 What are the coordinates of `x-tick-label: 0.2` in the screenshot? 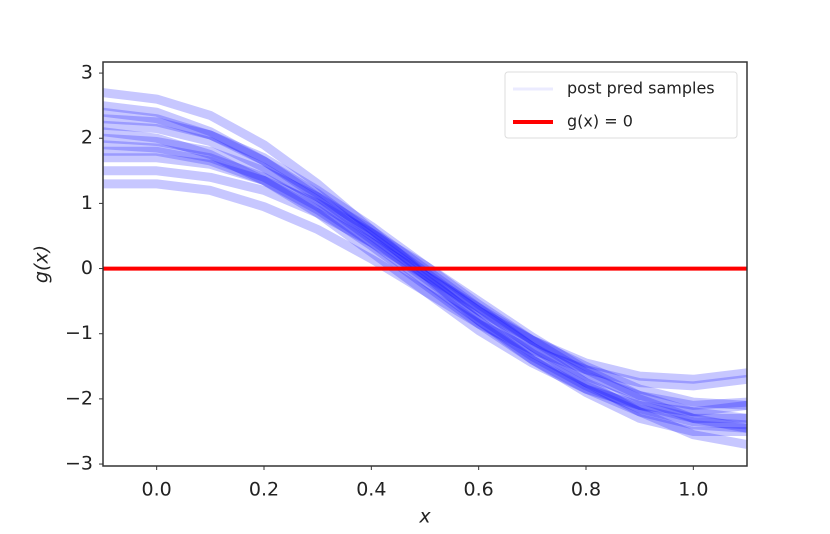 It's located at (264, 490).